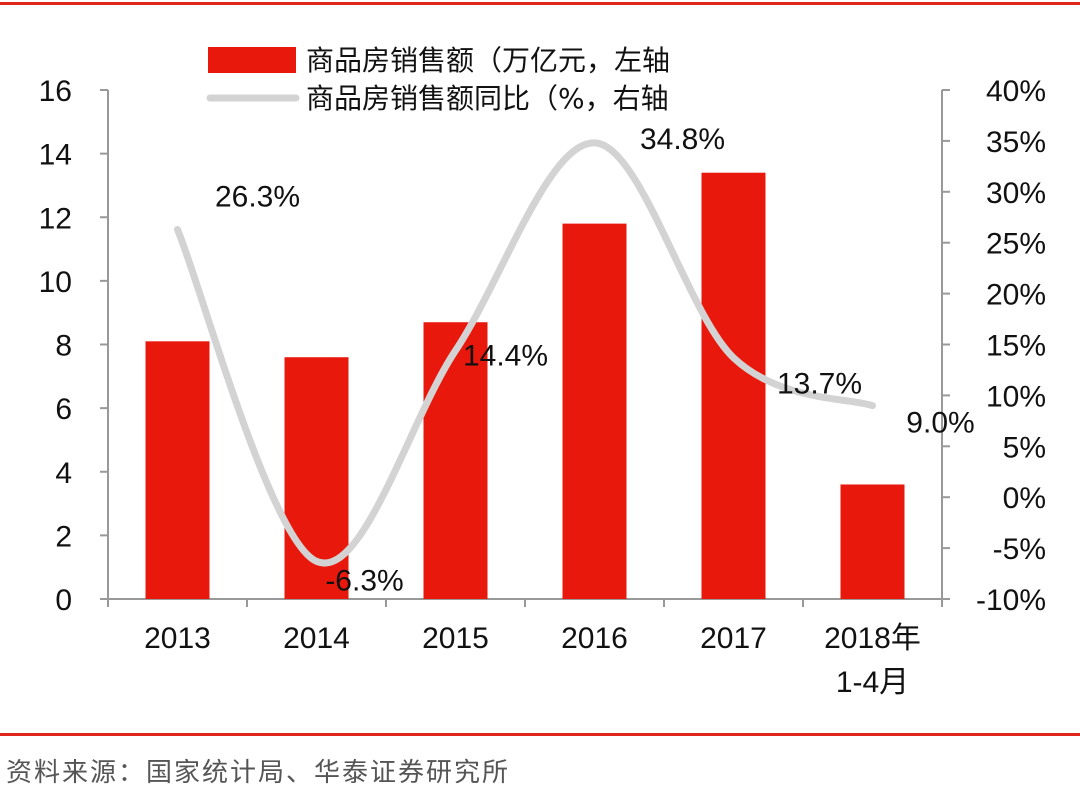 This screenshot has height=800, width=1080. I want to click on left-tick-label: 4, so click(63, 473).